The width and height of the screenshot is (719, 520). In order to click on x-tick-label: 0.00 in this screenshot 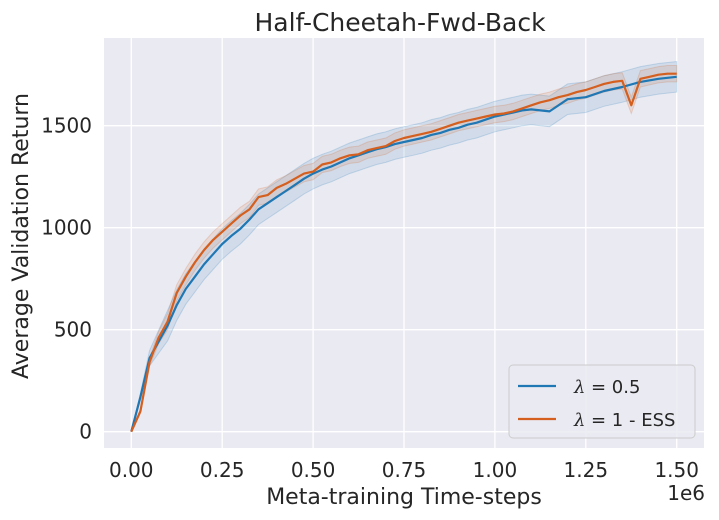, I will do `click(131, 470)`.